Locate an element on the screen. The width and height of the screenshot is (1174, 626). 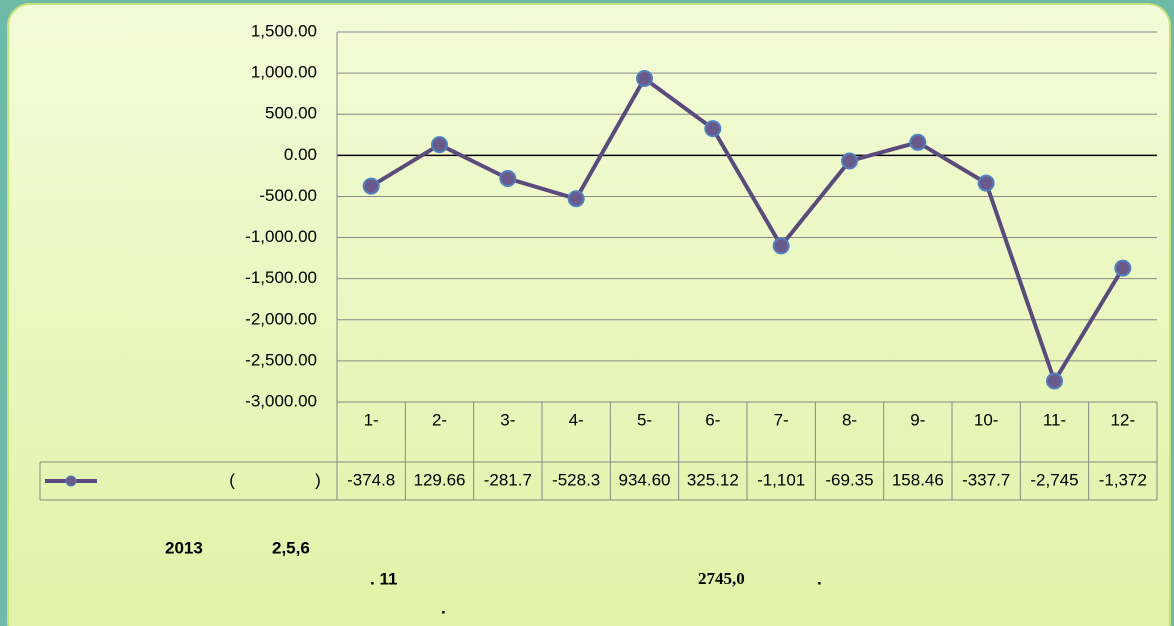
x-tick-label: 3- is located at coordinates (507, 419).